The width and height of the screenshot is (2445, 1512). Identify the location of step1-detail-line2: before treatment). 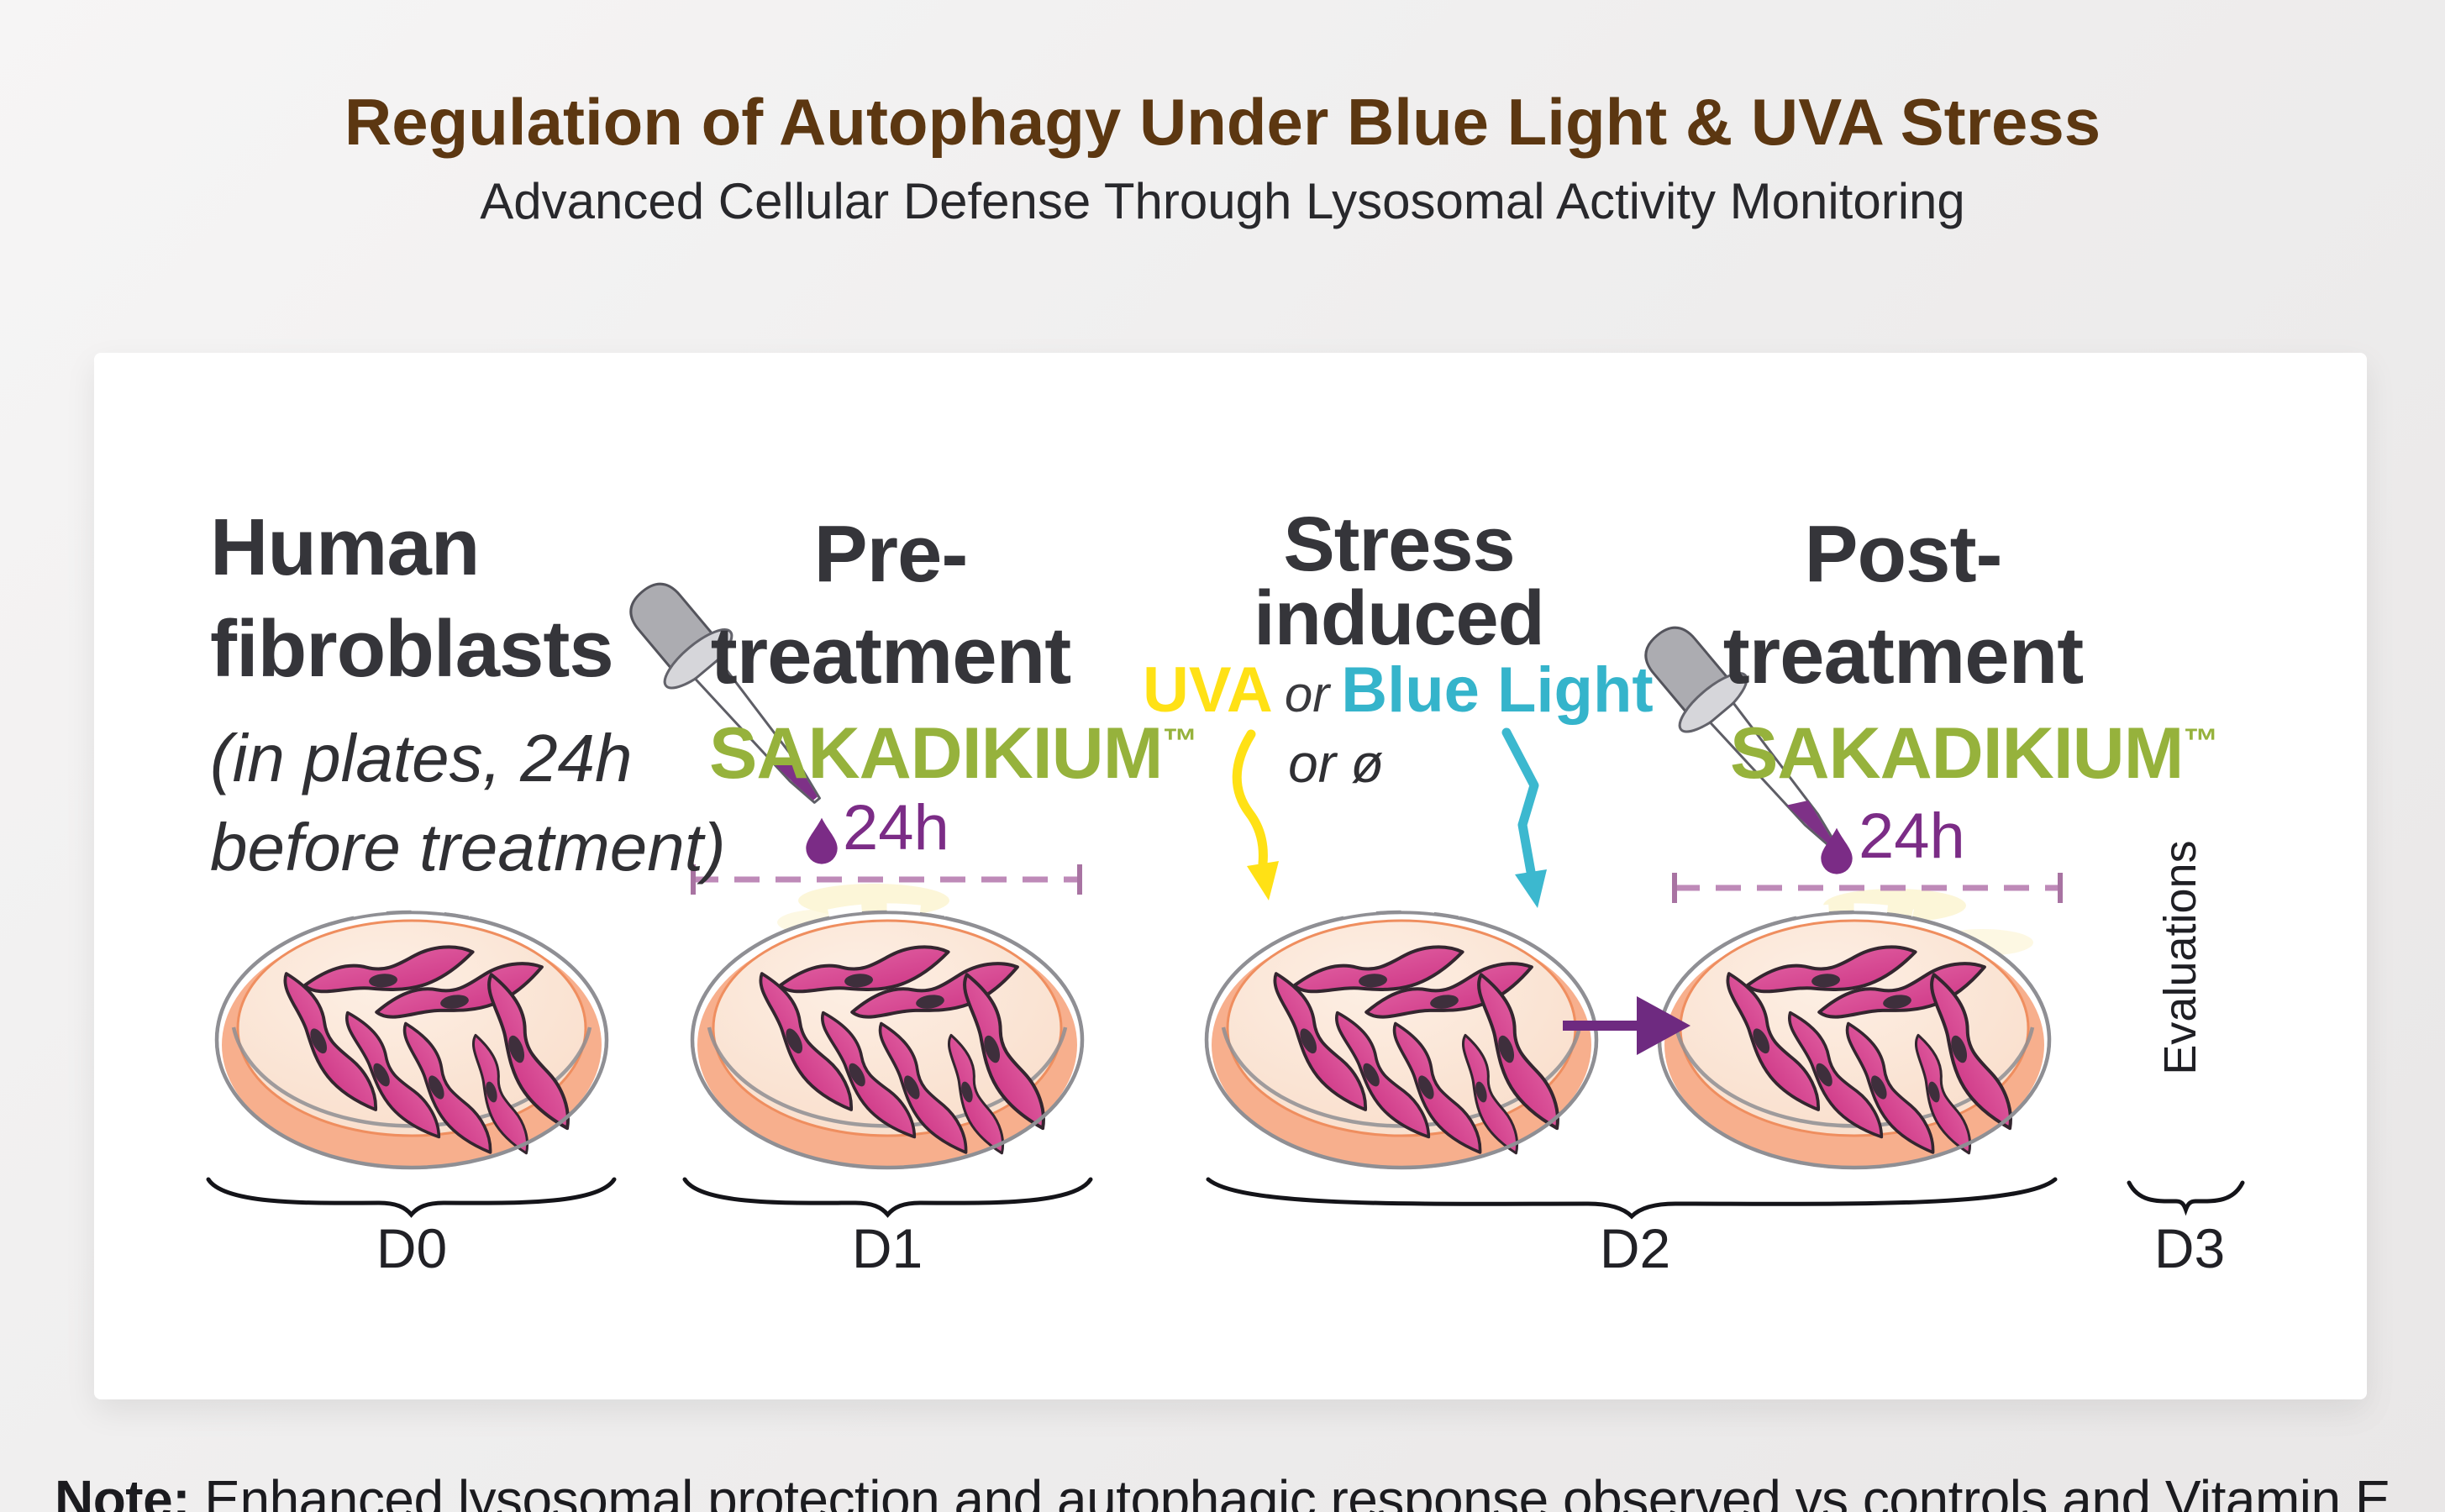
(468, 847).